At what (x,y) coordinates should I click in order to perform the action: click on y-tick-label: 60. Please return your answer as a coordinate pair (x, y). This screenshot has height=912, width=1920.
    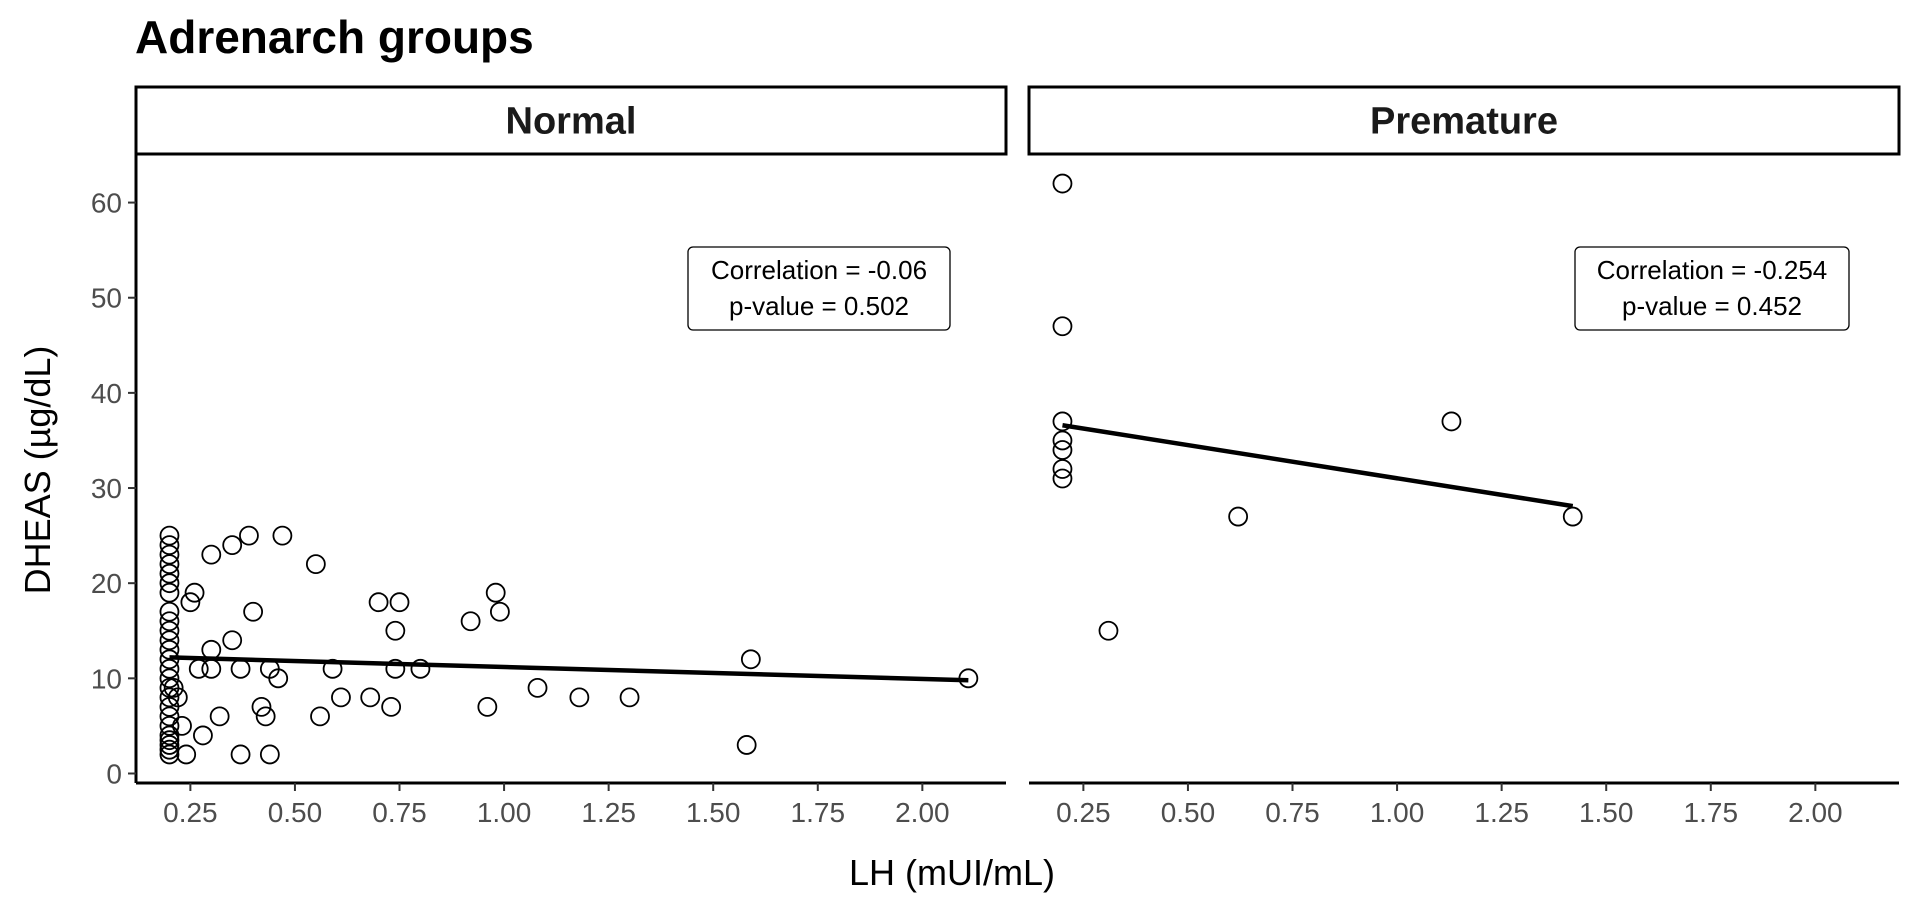
    Looking at the image, I should click on (106, 203).